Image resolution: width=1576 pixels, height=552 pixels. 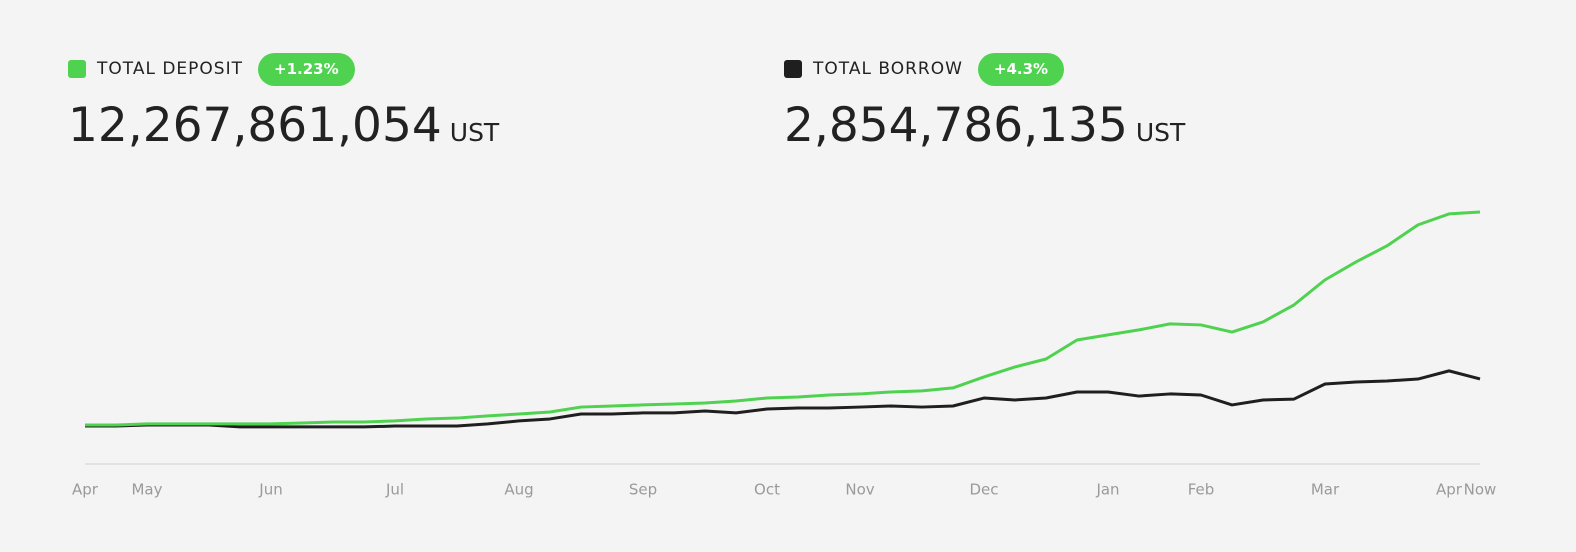 I want to click on x-tick-label: Mar, so click(x=1325, y=490).